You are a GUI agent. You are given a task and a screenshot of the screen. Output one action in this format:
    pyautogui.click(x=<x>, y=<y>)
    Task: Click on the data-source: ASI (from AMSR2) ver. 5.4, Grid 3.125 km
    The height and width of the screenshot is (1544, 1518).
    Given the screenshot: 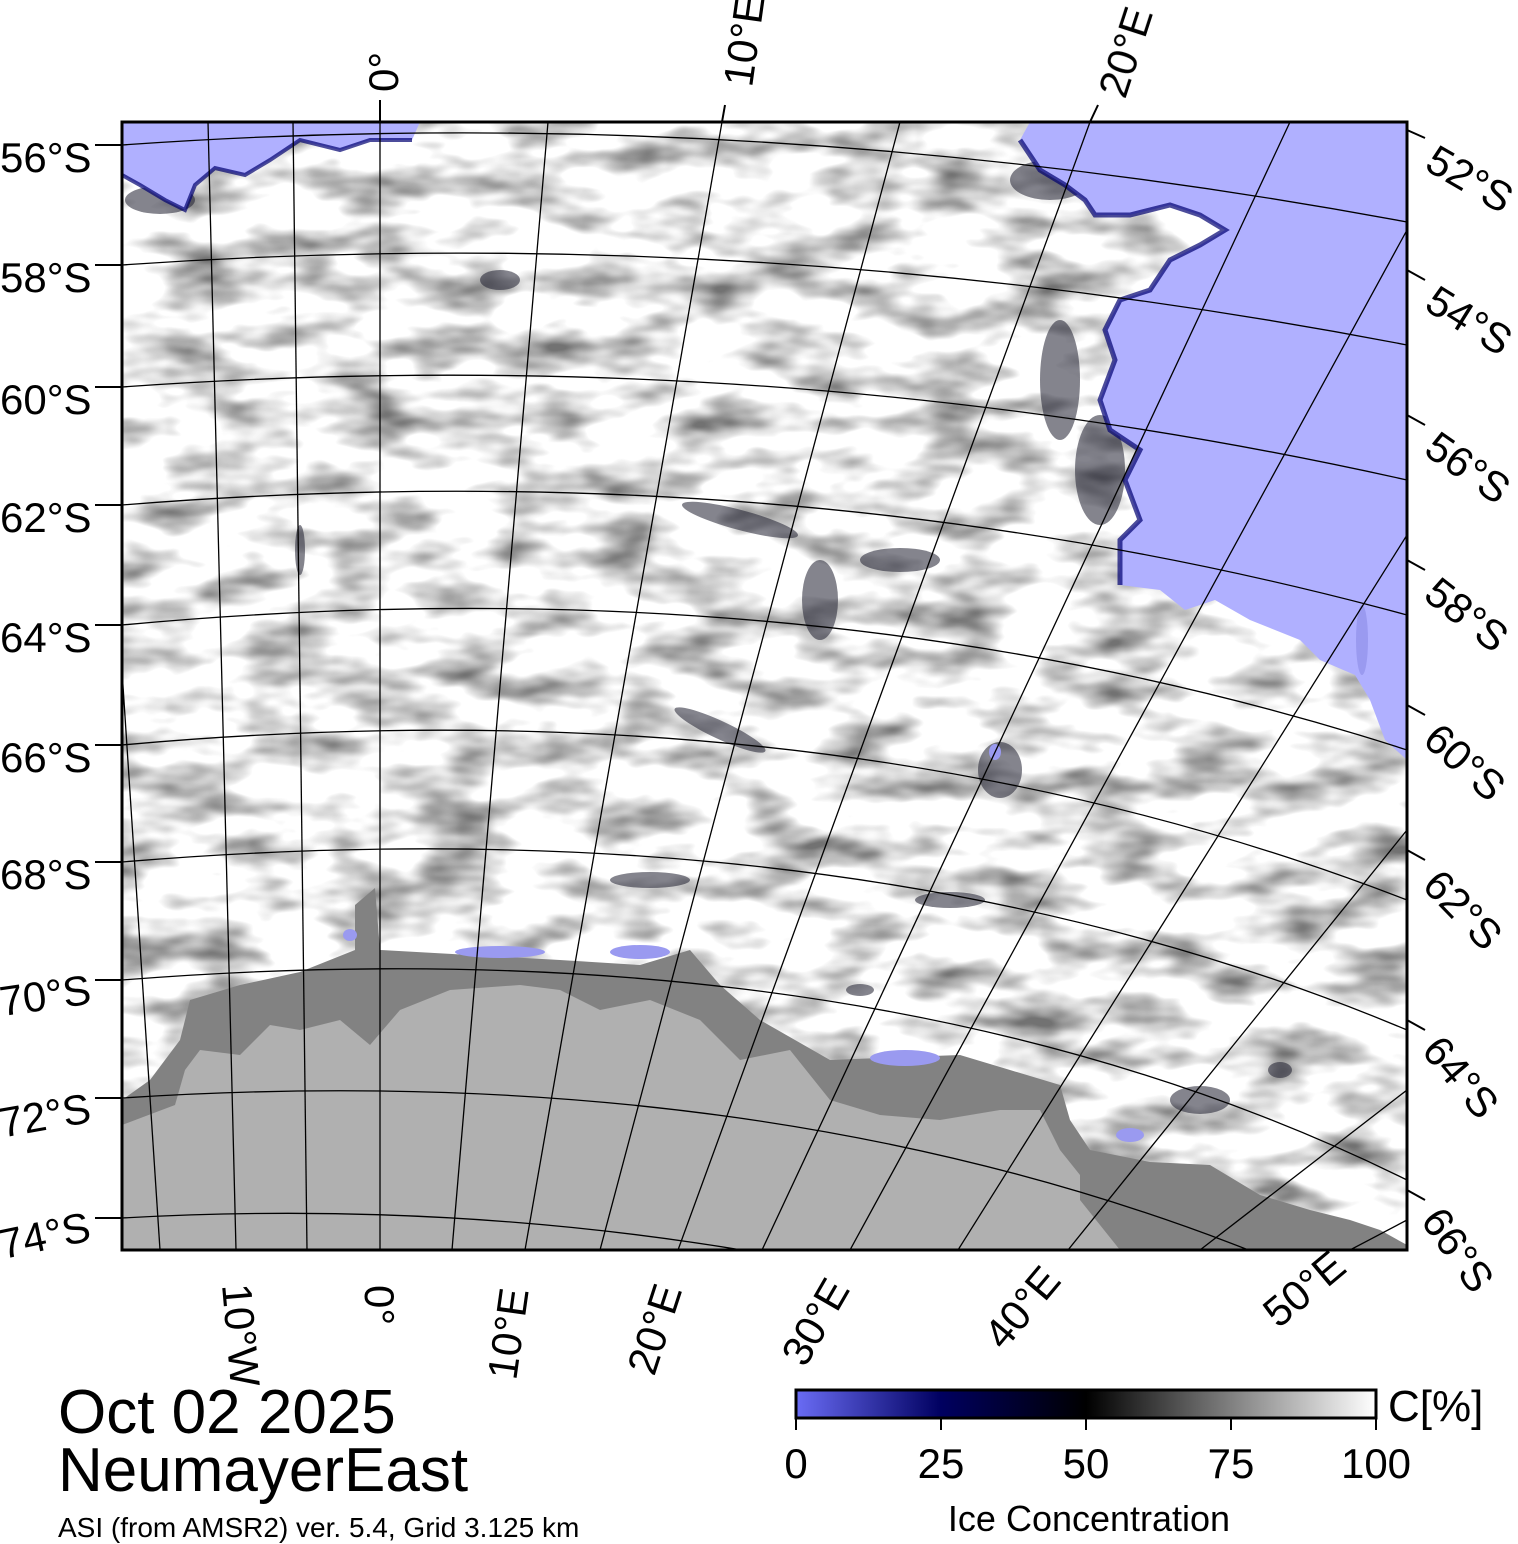 What is the action you would take?
    pyautogui.click(x=319, y=1527)
    